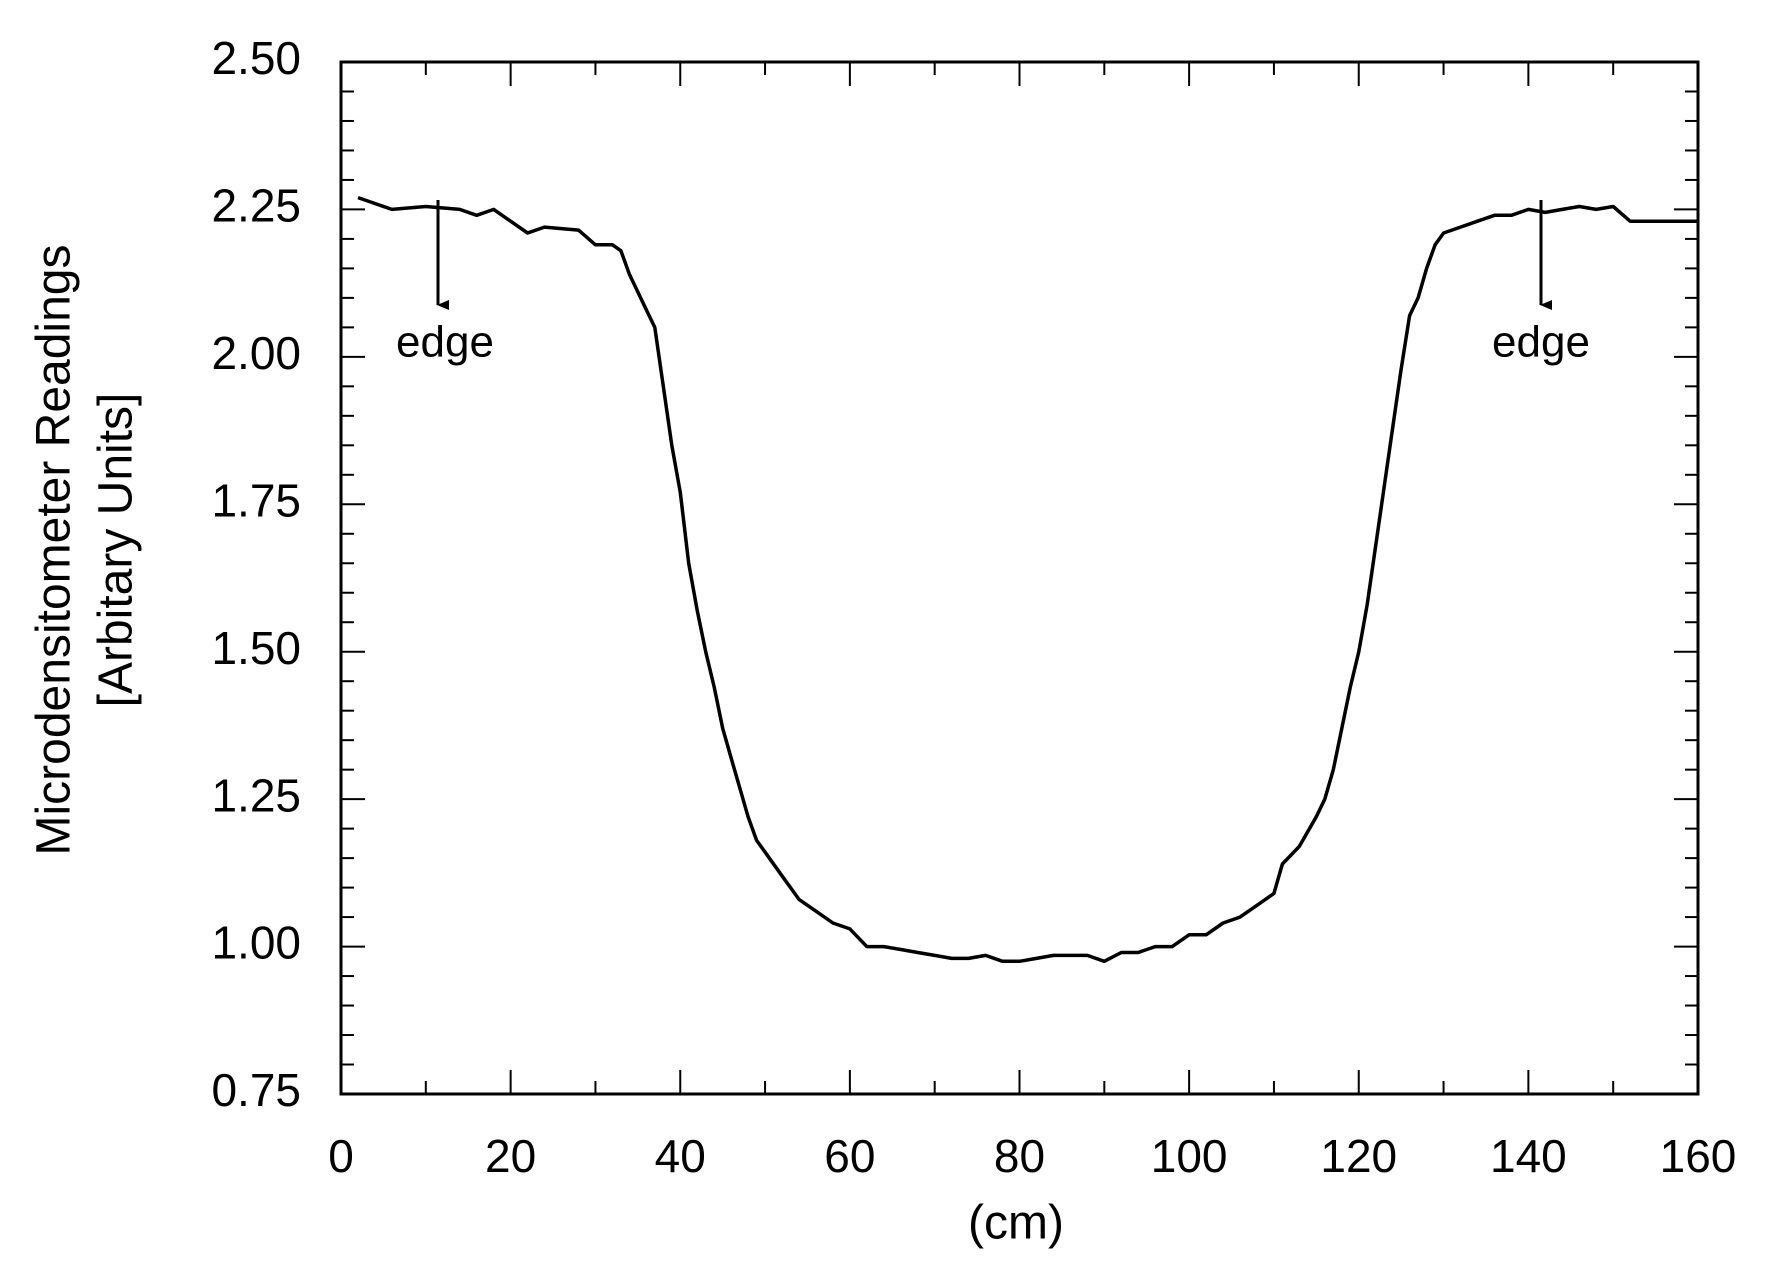 The width and height of the screenshot is (1772, 1264). I want to click on x-tick-label: 140, so click(1528, 1156).